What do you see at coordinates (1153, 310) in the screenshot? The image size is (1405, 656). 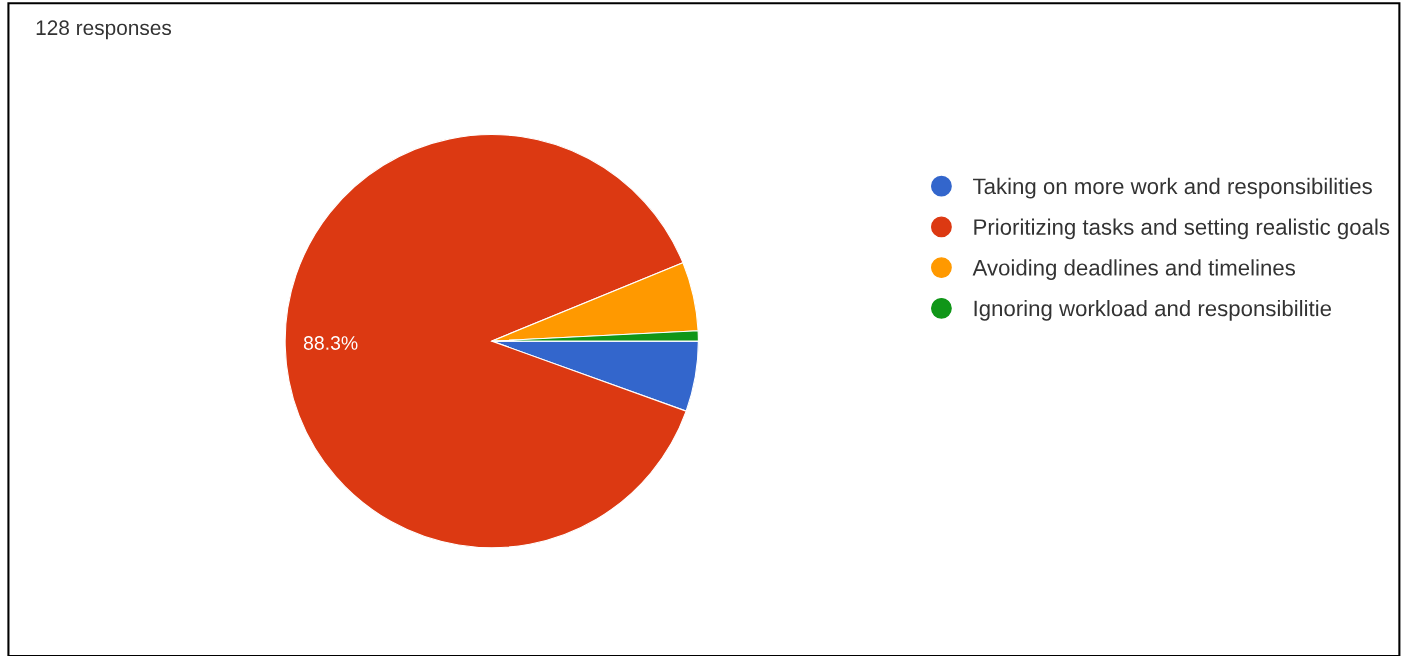 I see `legend-label: Ignoring workload and responsibilitie` at bounding box center [1153, 310].